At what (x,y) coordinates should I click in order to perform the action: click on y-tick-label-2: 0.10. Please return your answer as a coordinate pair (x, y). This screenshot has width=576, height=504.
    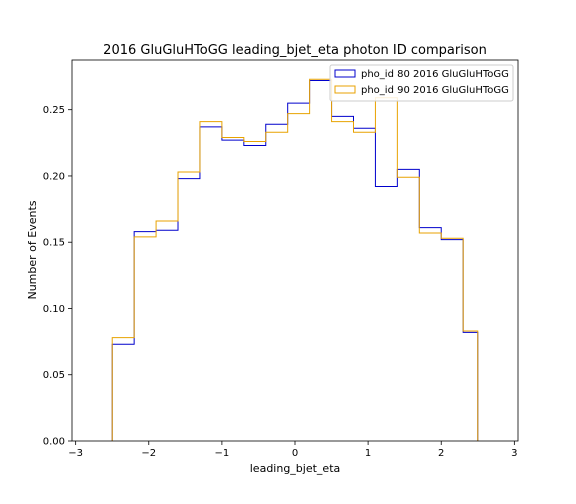
    Looking at the image, I should click on (54, 309).